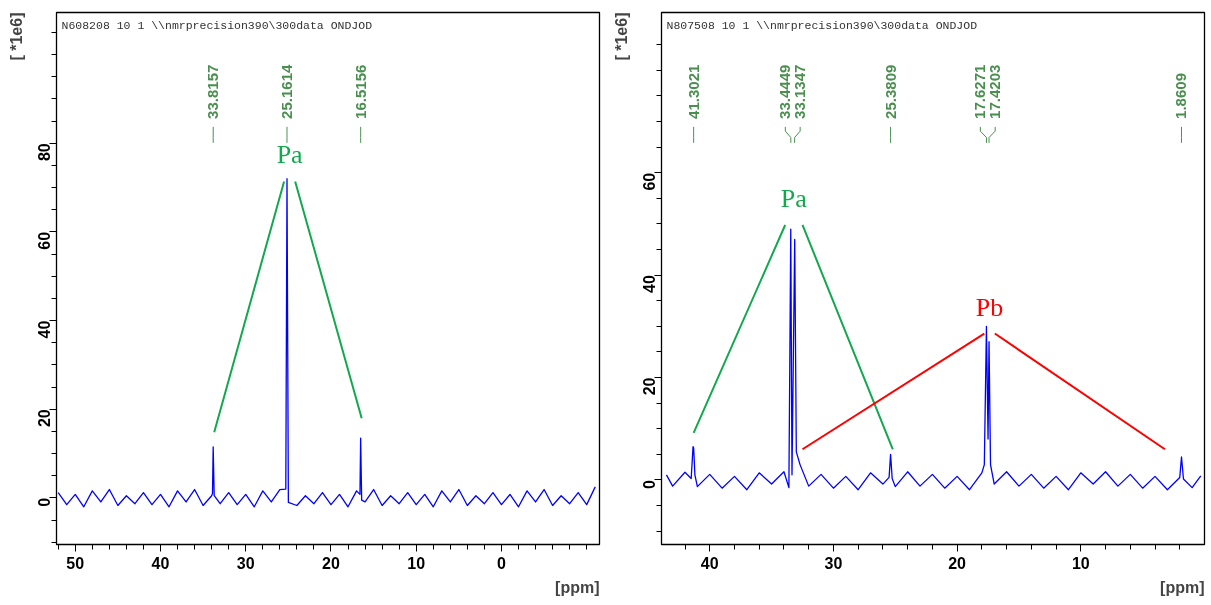  What do you see at coordinates (890, 91) in the screenshot?
I see `annotation: 25.3809` at bounding box center [890, 91].